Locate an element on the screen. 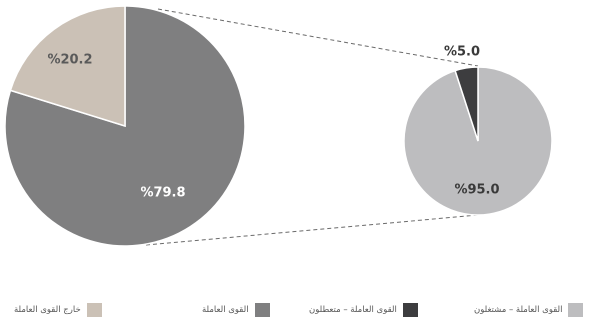 The width and height of the screenshot is (599, 323). legend-label-labor-force: القوى العاملة is located at coordinates (225, 310).